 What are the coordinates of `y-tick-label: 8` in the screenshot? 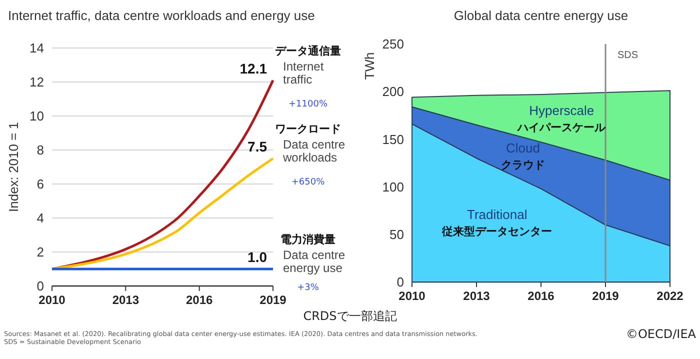 It's located at (40, 150).